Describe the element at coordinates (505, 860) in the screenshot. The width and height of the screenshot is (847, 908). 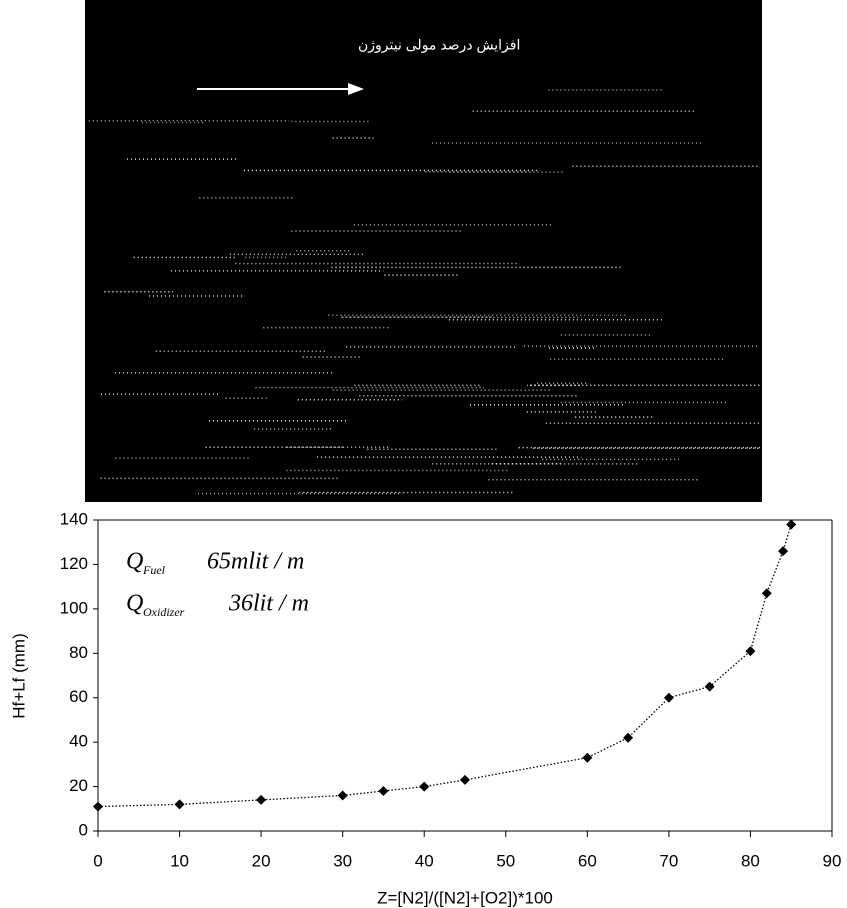
I see `x-tick-label: 50` at that location.